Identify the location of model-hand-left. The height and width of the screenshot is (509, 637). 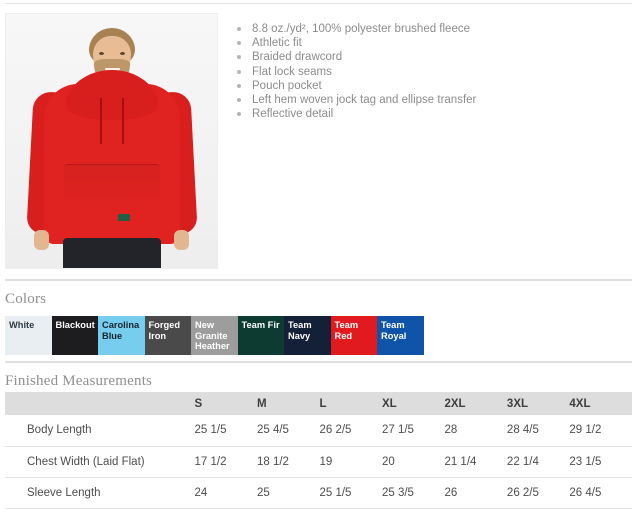
(41, 240).